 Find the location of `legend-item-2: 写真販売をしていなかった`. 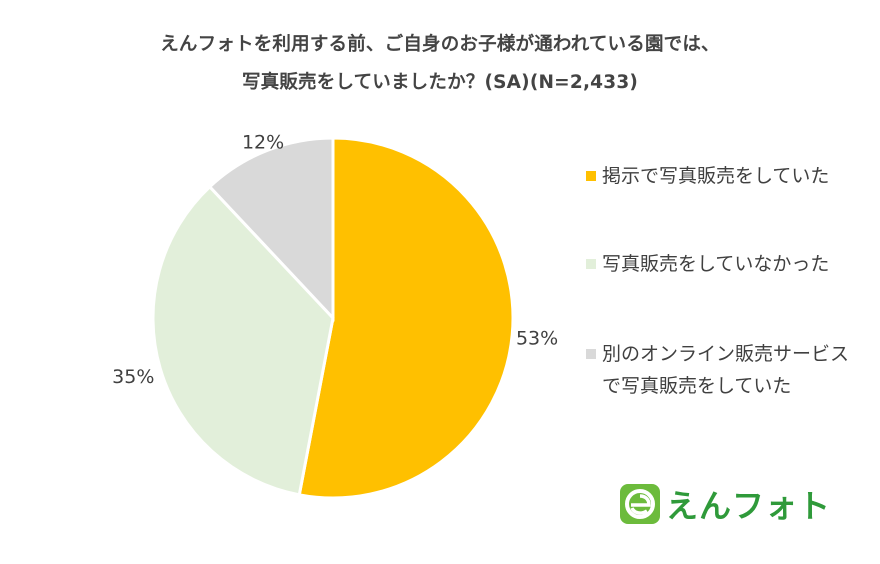

legend-item-2: 写真販売をしていなかった is located at coordinates (719, 264).